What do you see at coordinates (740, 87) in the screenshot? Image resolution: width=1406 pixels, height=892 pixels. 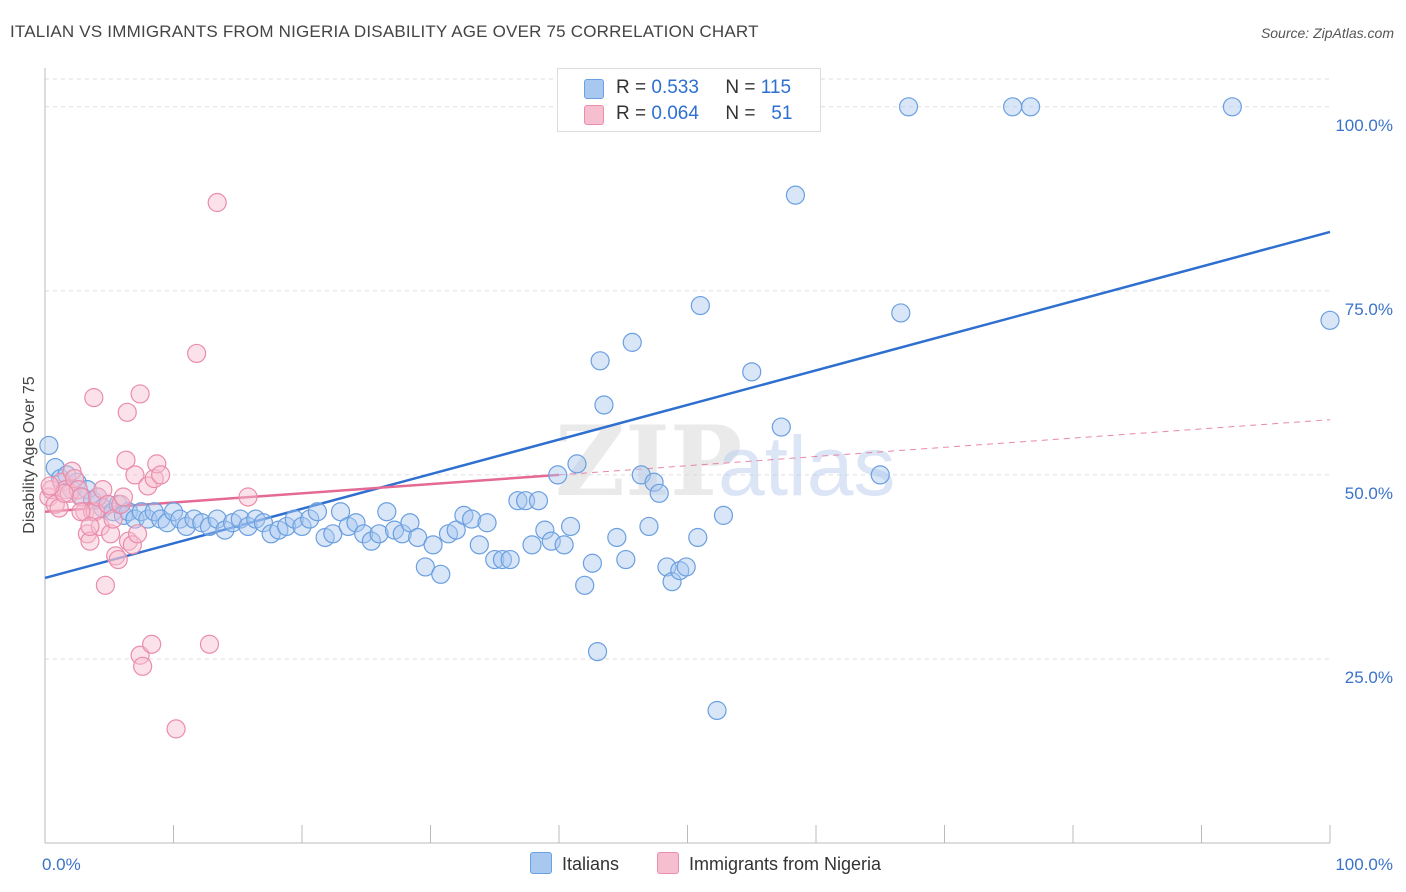 I see `italians-n-label: N =` at bounding box center [740, 87].